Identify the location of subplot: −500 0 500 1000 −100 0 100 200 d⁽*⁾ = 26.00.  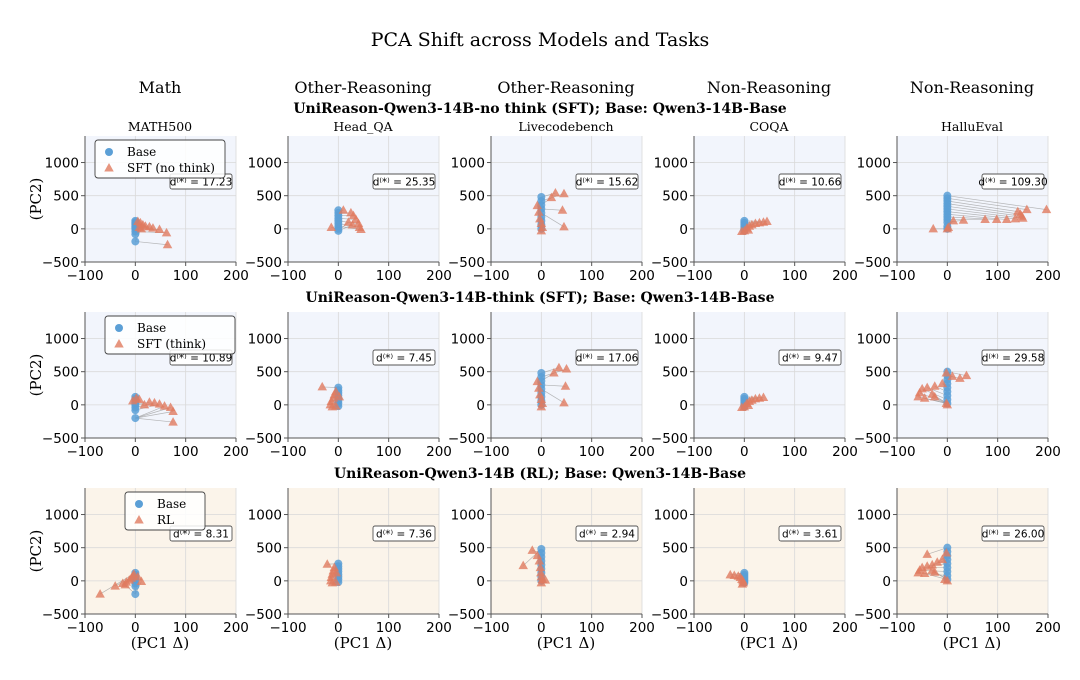
(957, 562).